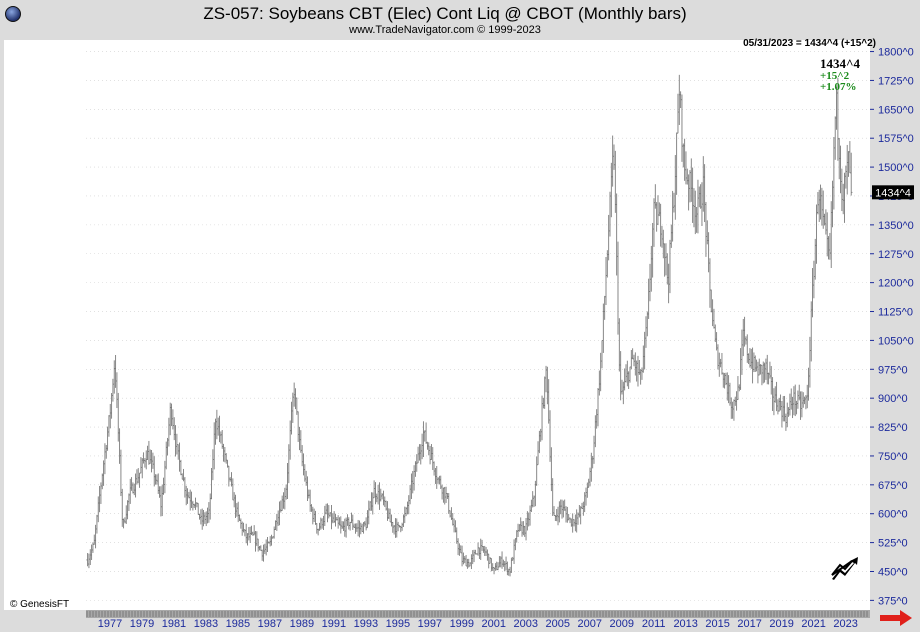 This screenshot has width=920, height=632. Describe the element at coordinates (13, 14) in the screenshot. I see `globe-icon` at that location.